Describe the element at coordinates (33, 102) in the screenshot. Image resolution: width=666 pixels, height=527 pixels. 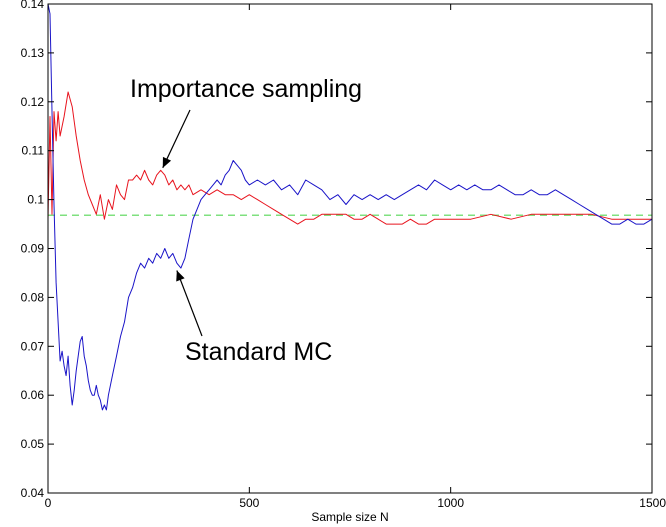
I see `y-tick-label: 0.12` at that location.